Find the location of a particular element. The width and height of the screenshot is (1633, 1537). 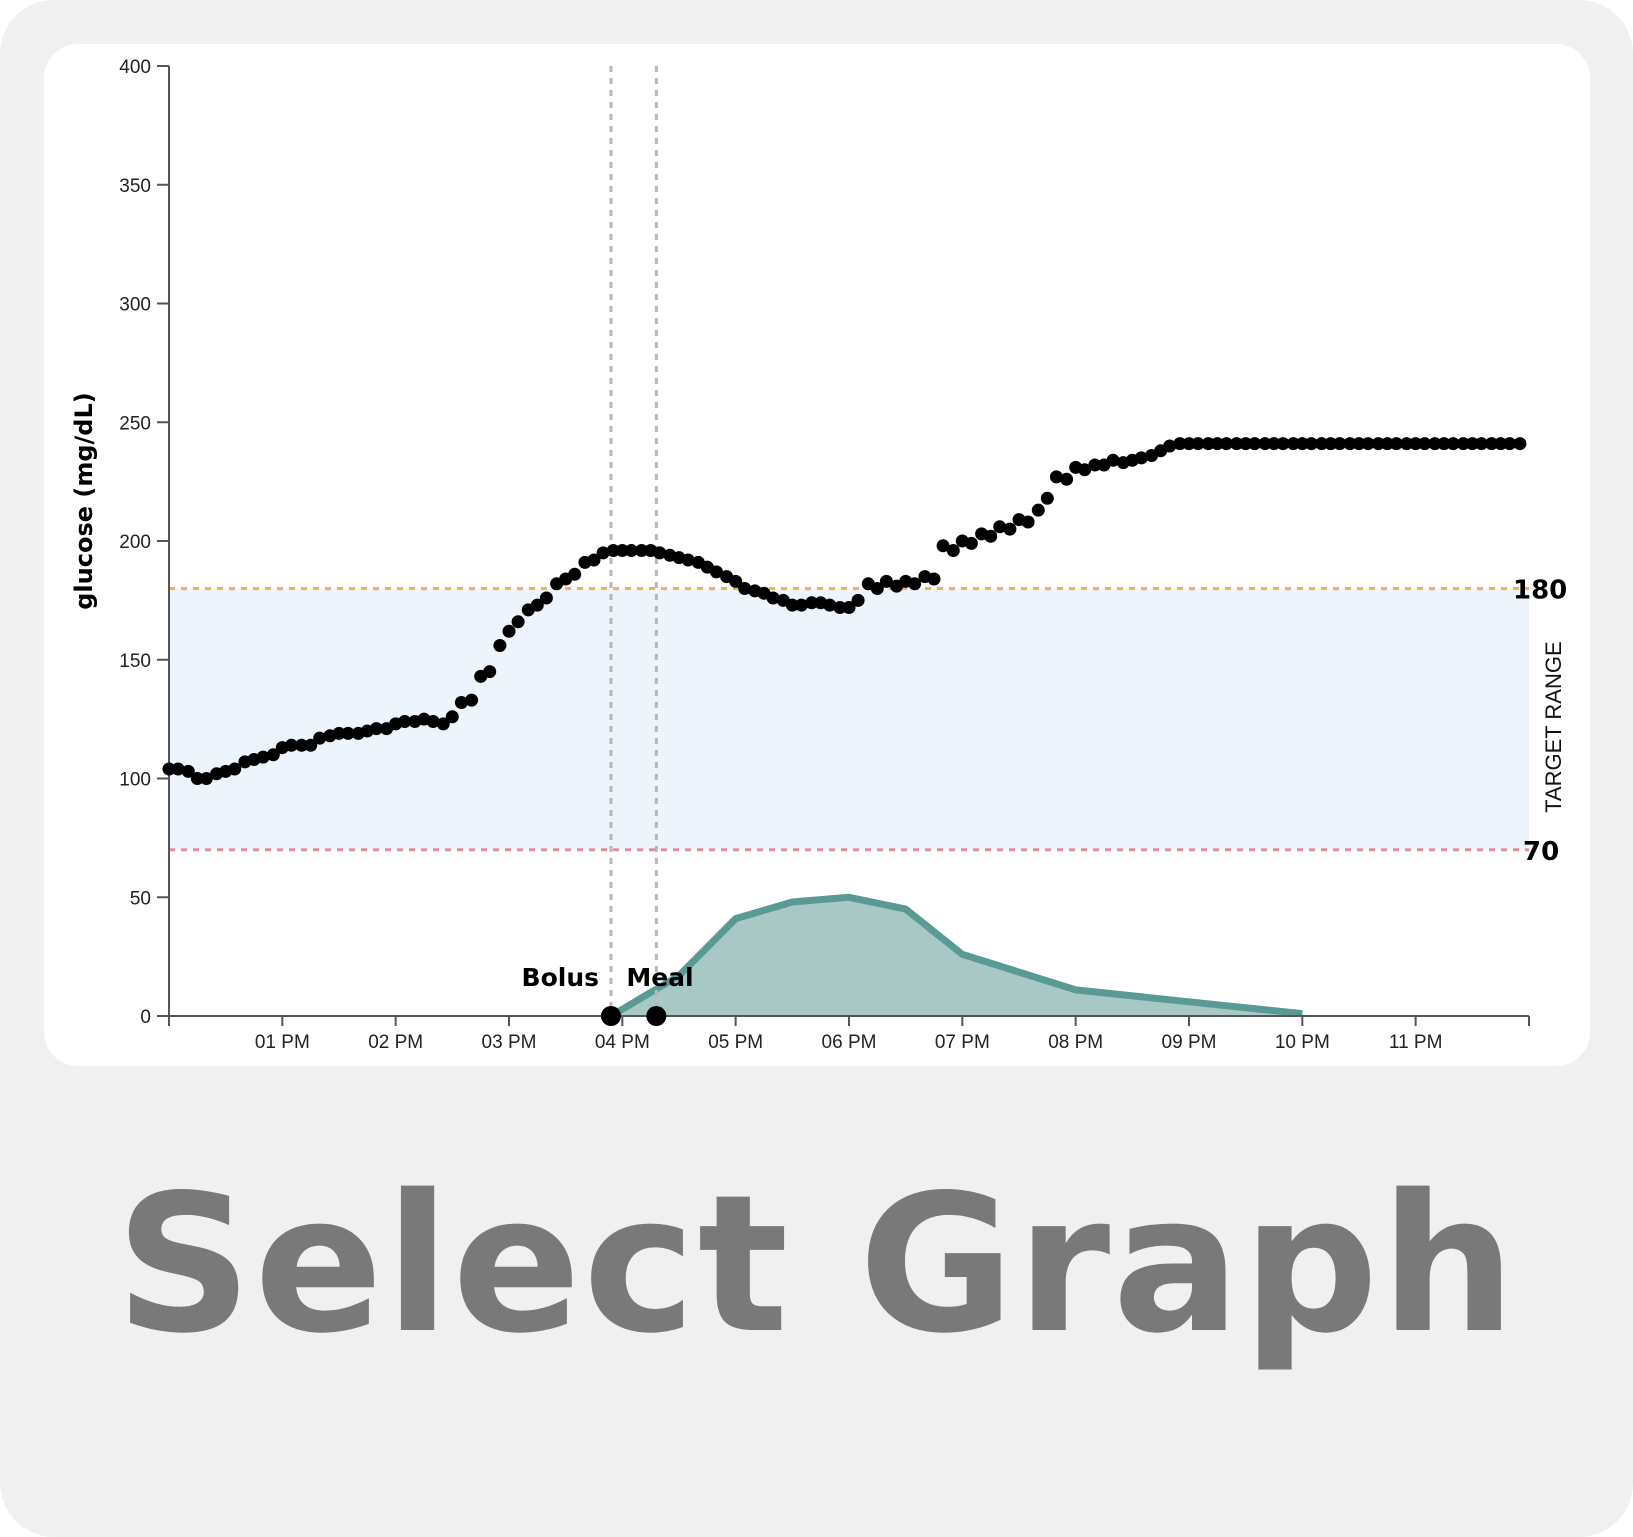

x-tick-label: 01 PM is located at coordinates (282, 1042).